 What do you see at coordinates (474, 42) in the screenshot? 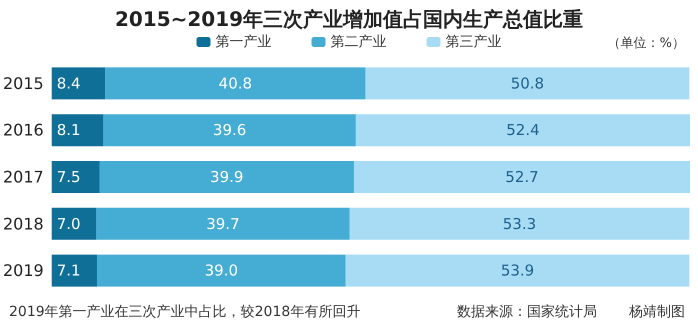
I see `legend-label: 第三产业` at bounding box center [474, 42].